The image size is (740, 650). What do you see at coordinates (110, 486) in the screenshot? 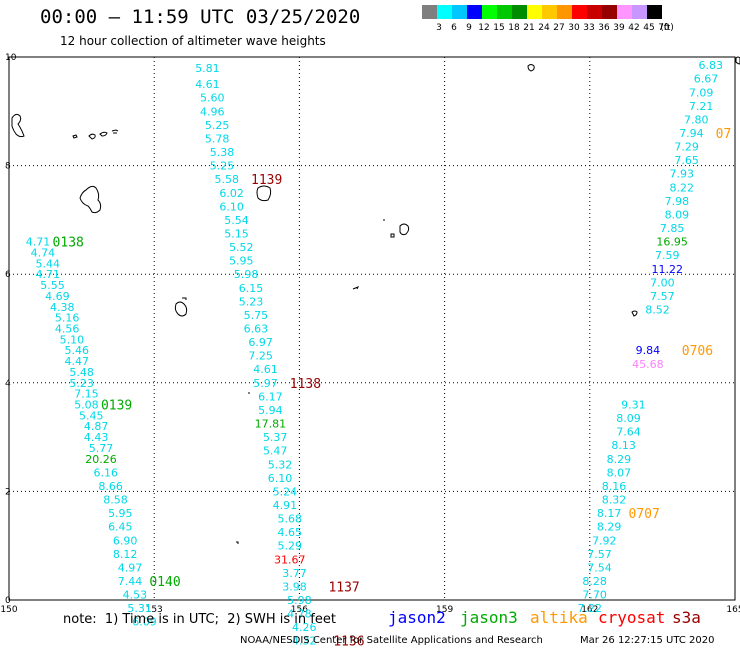
I see `wave-height-value: 8.66` at bounding box center [110, 486].